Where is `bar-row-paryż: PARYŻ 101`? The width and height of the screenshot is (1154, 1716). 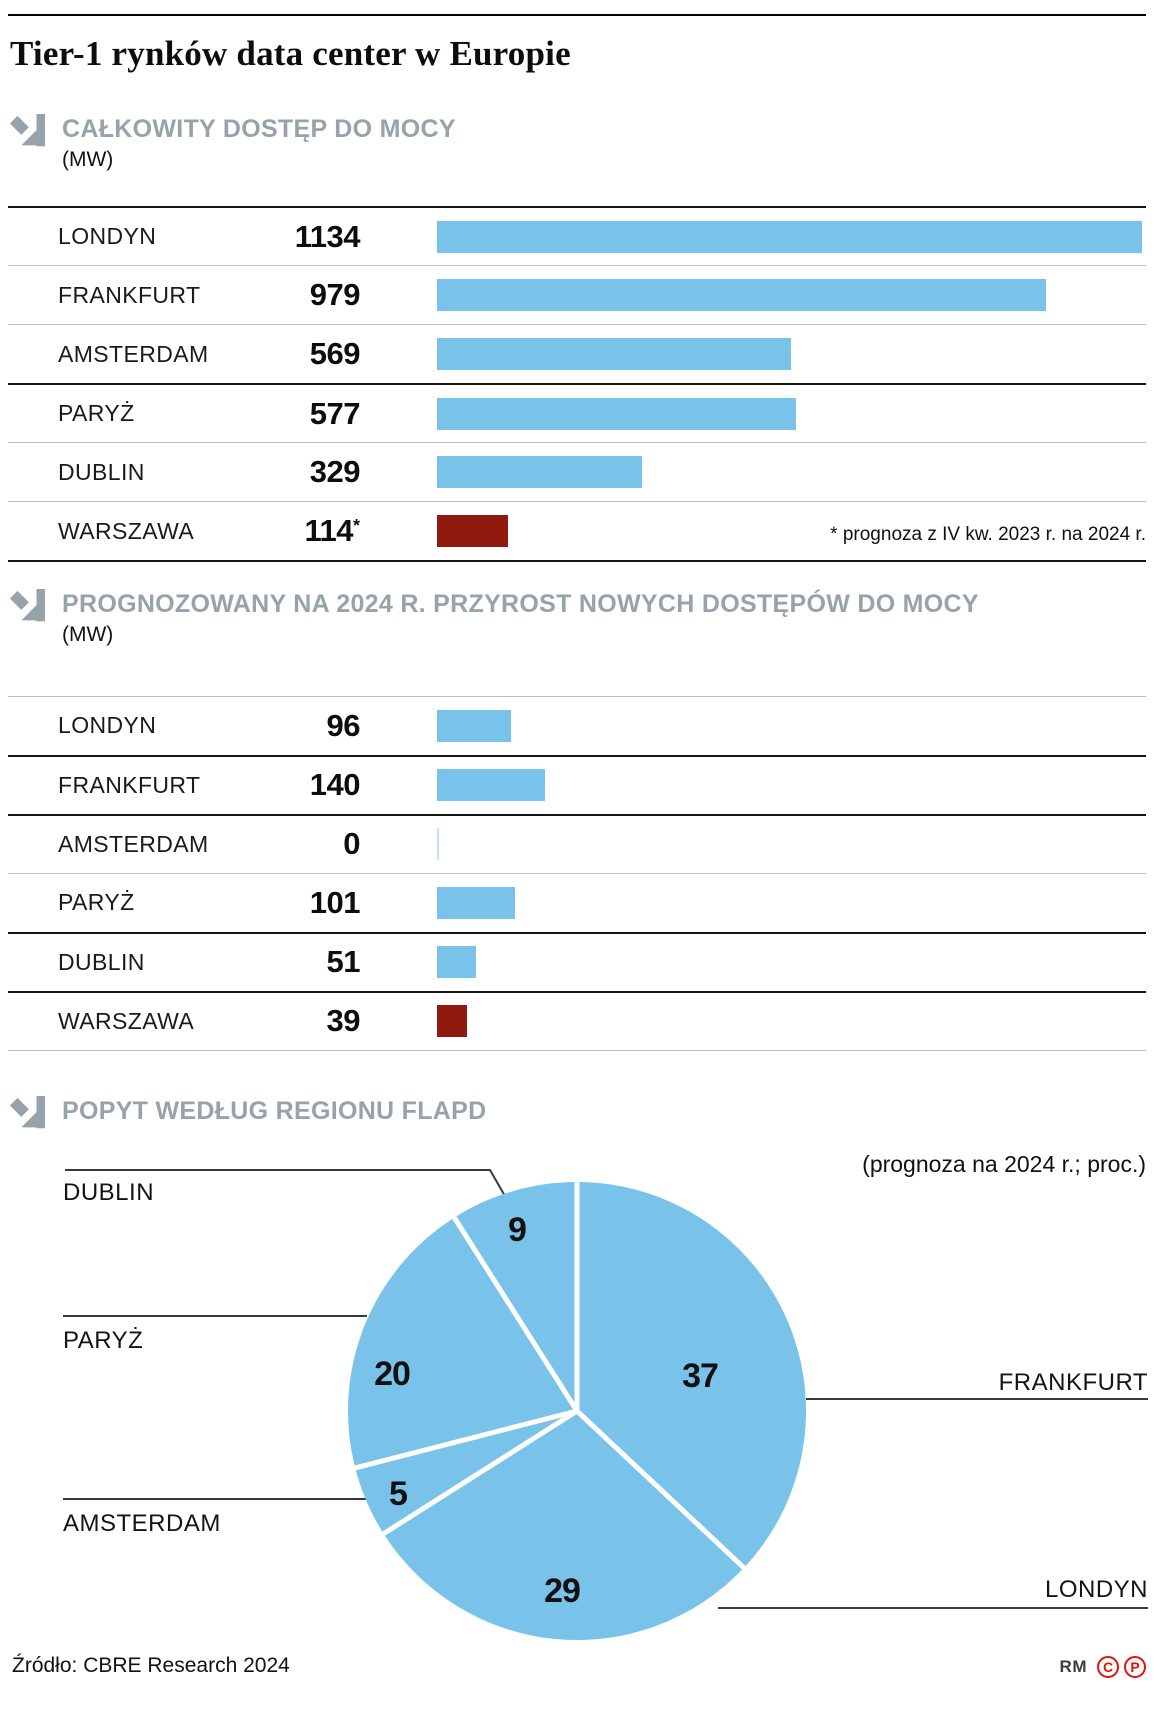
bar-row-paryż: PARYŻ 101 is located at coordinates (577, 902).